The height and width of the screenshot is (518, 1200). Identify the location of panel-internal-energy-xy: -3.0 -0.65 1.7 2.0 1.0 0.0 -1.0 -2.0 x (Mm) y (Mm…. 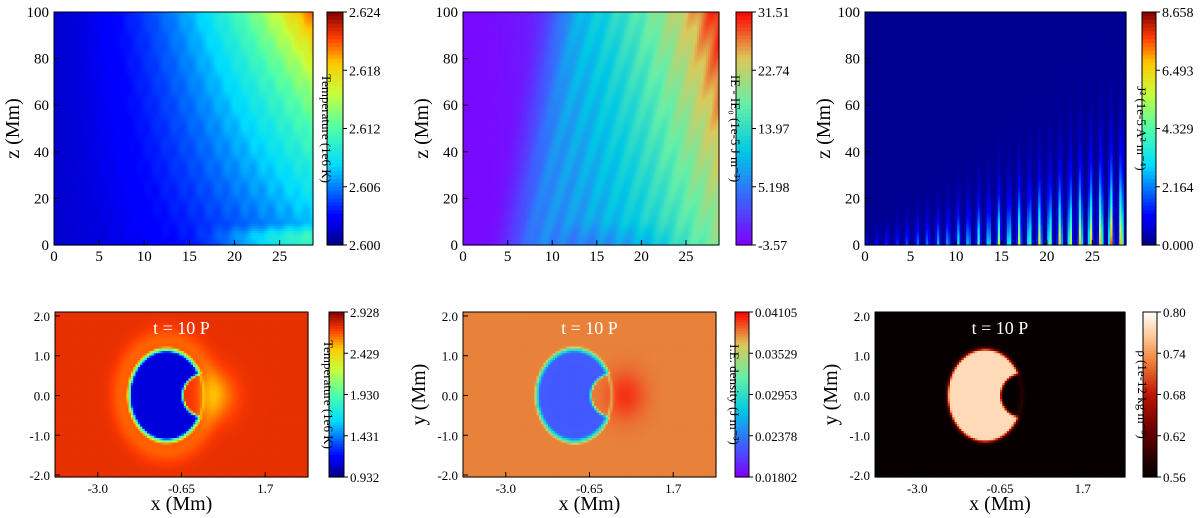
(602, 410).